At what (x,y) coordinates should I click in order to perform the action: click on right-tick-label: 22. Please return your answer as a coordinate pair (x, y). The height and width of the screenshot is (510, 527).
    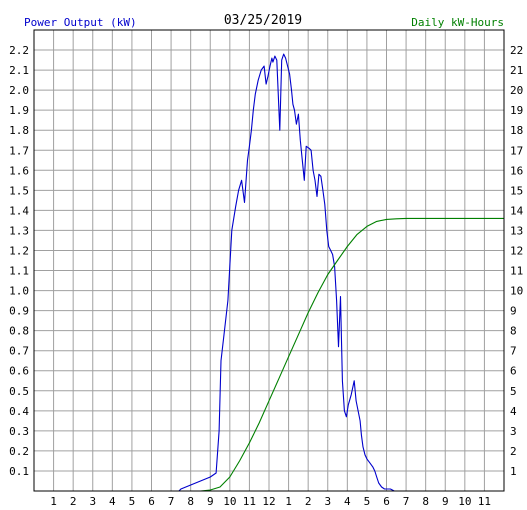
    Looking at the image, I should click on (516, 50).